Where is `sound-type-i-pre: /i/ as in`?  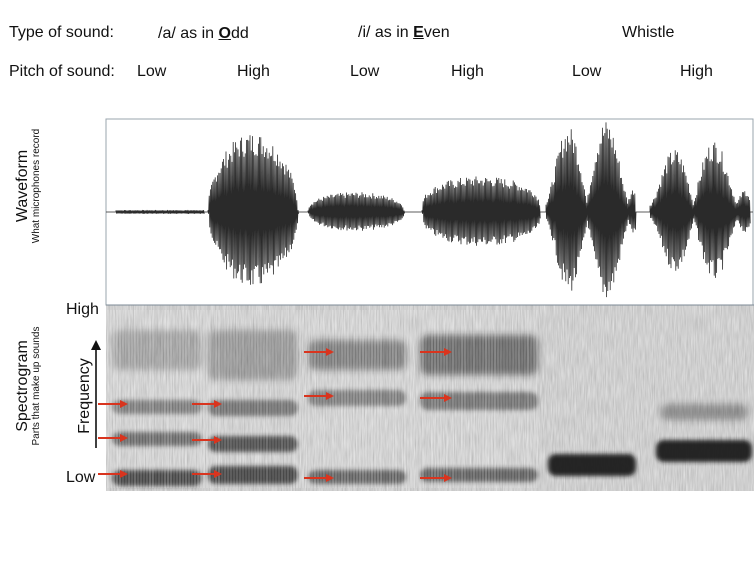 sound-type-i-pre: /i/ as in is located at coordinates (386, 32).